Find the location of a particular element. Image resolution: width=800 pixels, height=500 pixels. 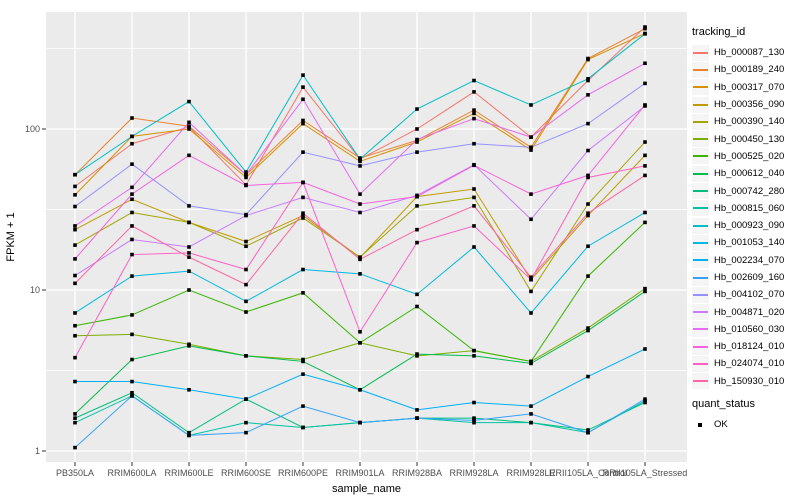

legend-entry-Hb_000923_090: Hb_000923_090 is located at coordinates (745, 225).